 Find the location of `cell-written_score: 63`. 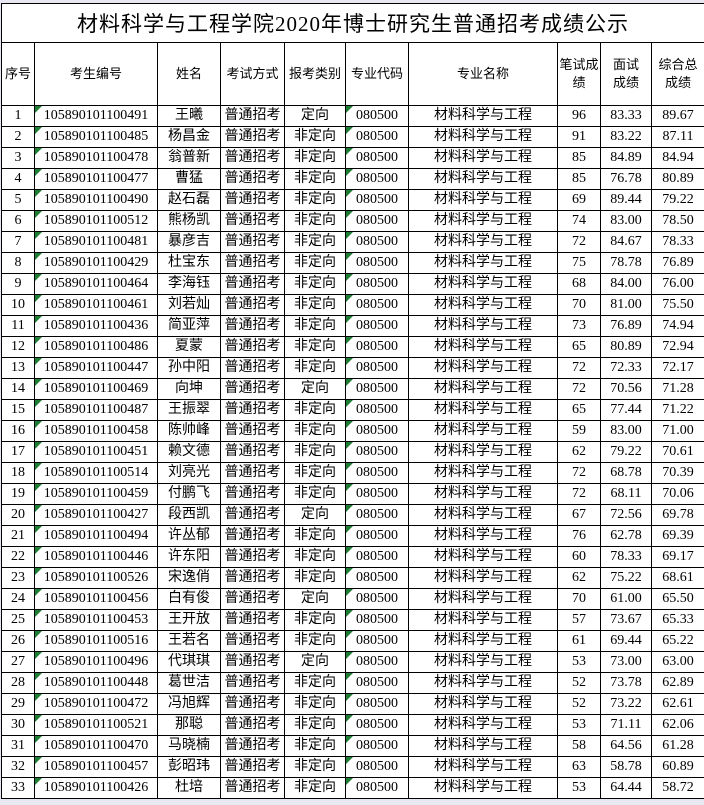

cell-written_score: 63 is located at coordinates (579, 767).